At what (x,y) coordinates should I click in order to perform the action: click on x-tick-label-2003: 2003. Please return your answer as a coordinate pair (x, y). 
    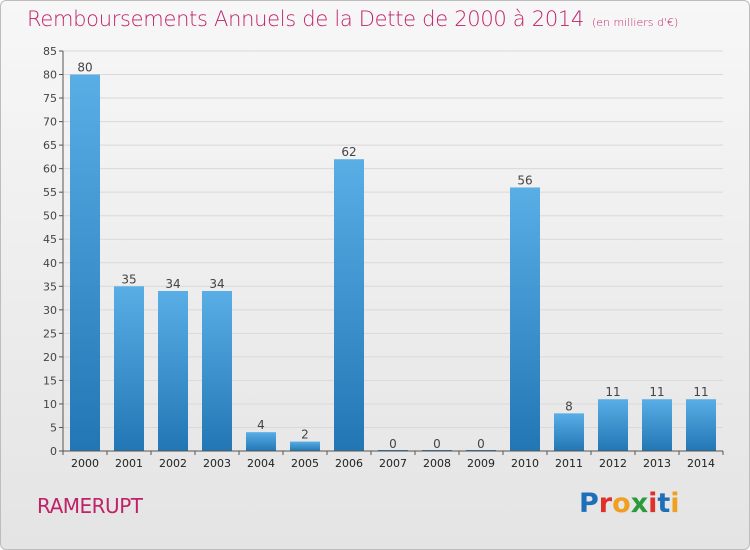
    Looking at the image, I should click on (217, 463).